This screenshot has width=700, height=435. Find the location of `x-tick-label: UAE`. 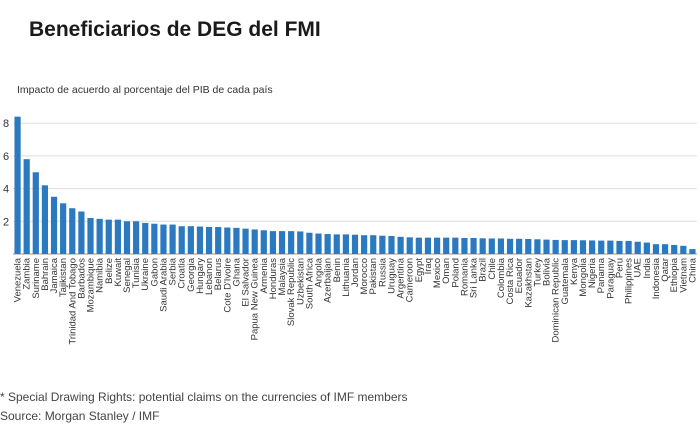

x-tick-label: UAE is located at coordinates (638, 268).